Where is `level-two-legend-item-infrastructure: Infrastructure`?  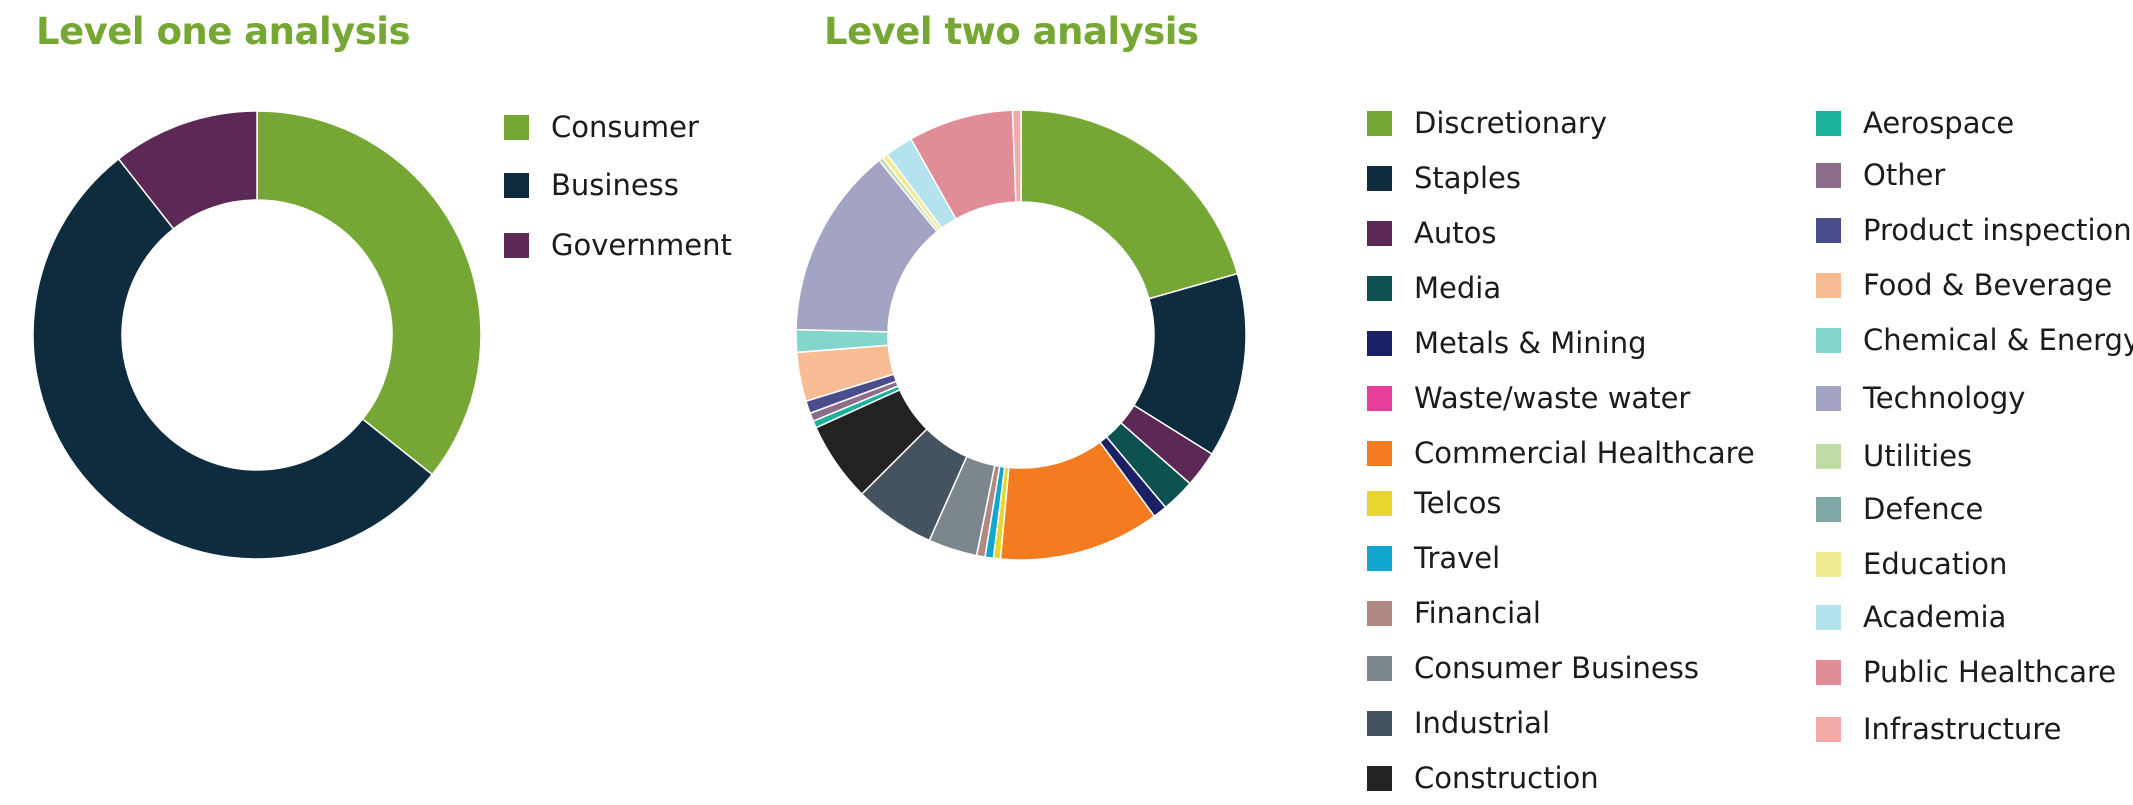 level-two-legend-item-infrastructure: Infrastructure is located at coordinates (1938, 729).